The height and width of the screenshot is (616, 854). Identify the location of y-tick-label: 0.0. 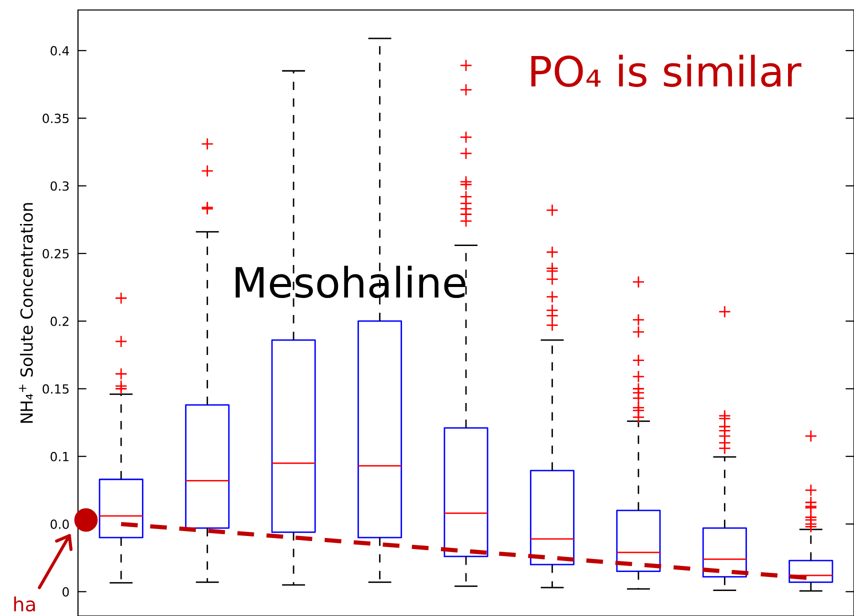
(59, 524).